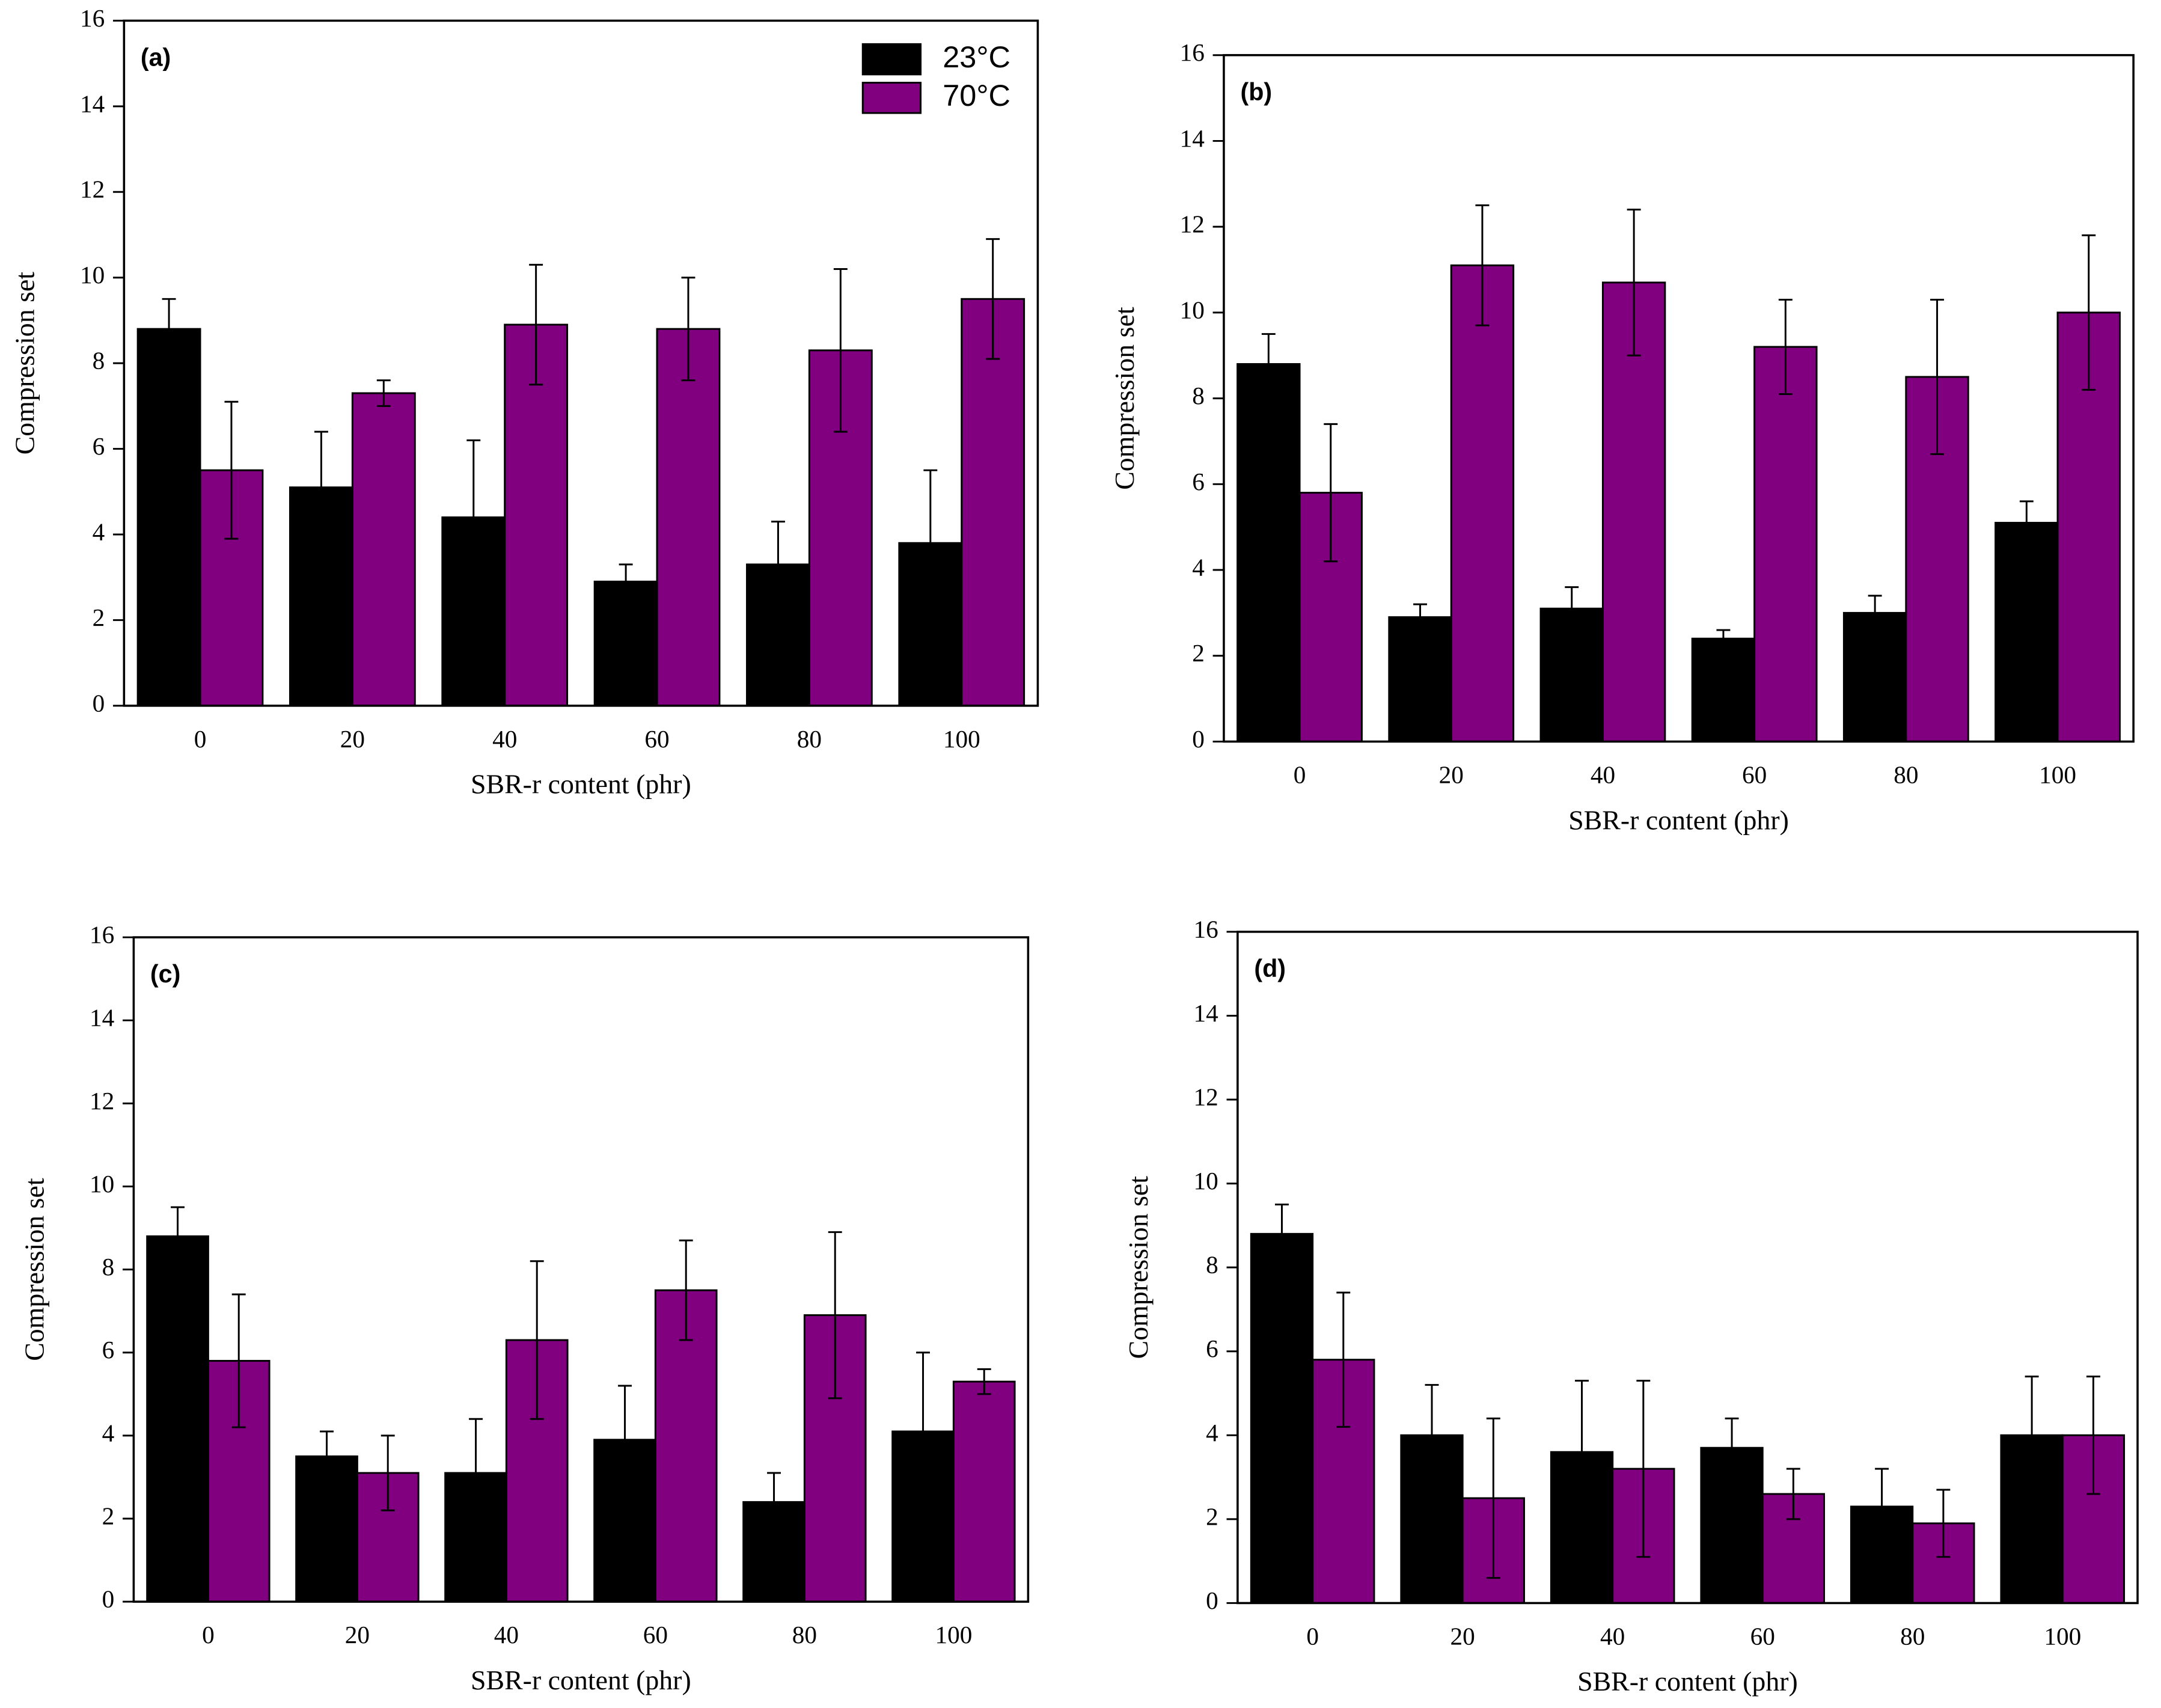  I want to click on legend-swatch, so click(891, 98).